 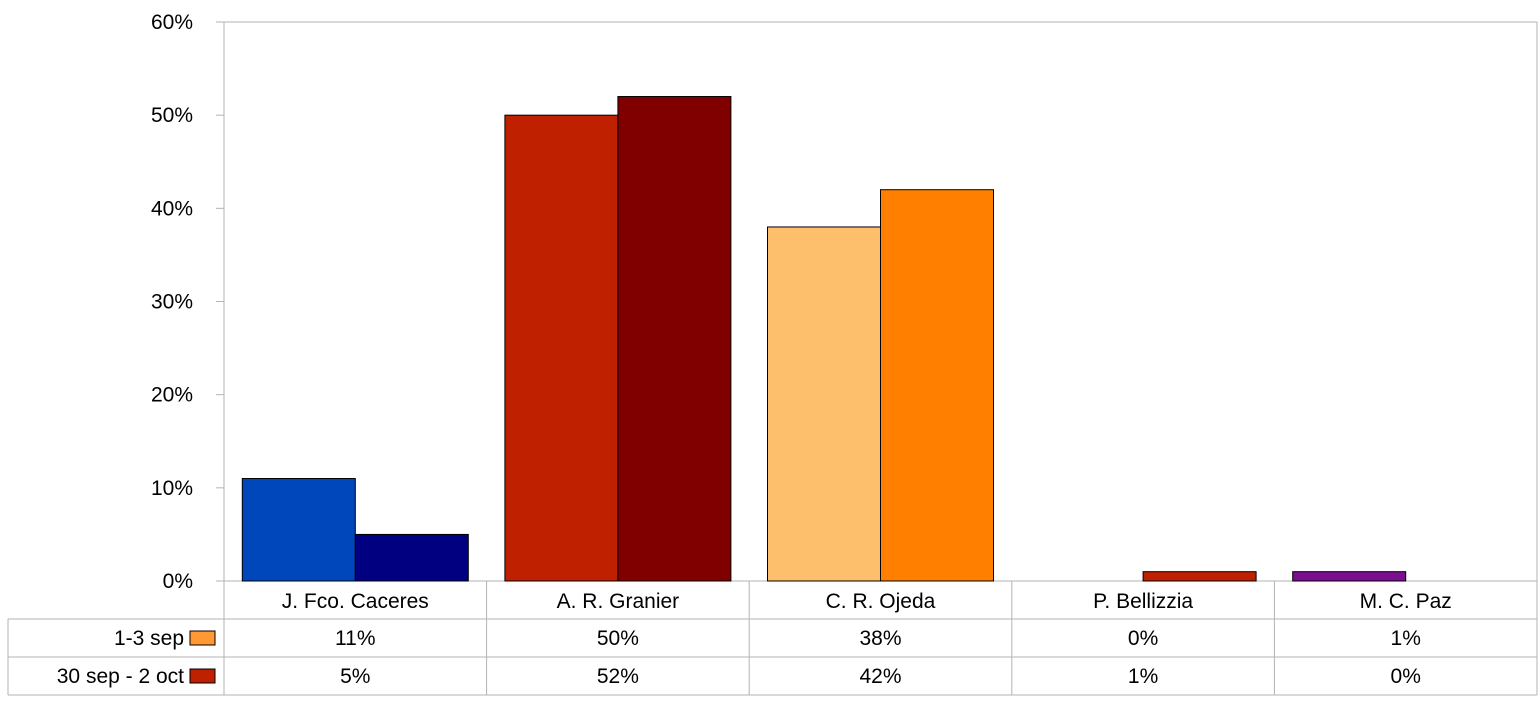 I want to click on table-cell-value: 50%, so click(x=618, y=638).